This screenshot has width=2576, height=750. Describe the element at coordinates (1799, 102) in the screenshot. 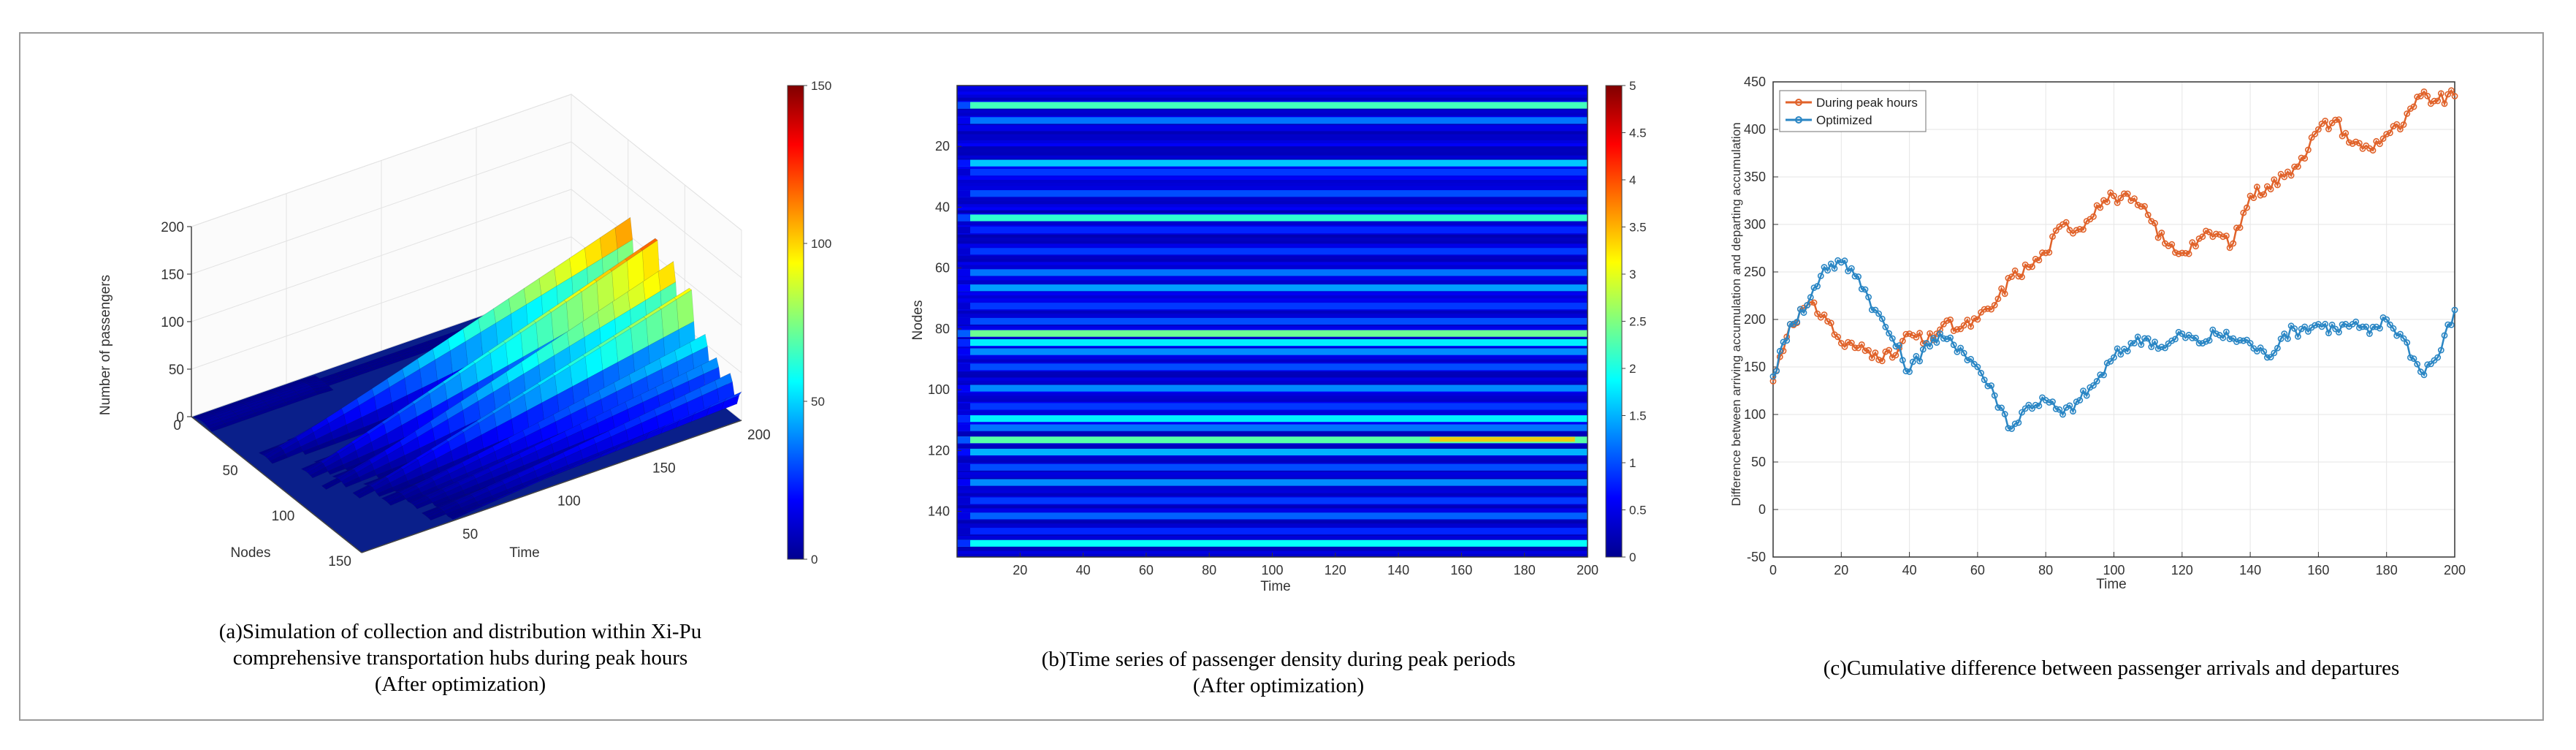

I see `legend-peak-marker` at that location.